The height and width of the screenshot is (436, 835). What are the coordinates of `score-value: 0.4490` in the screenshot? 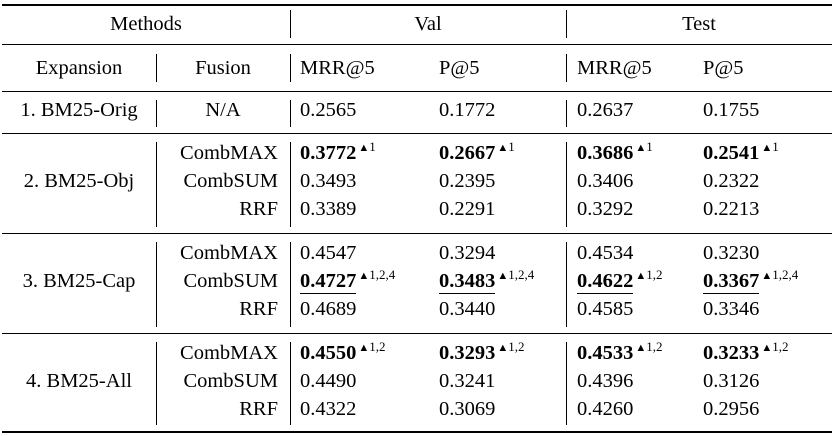 It's located at (328, 381).